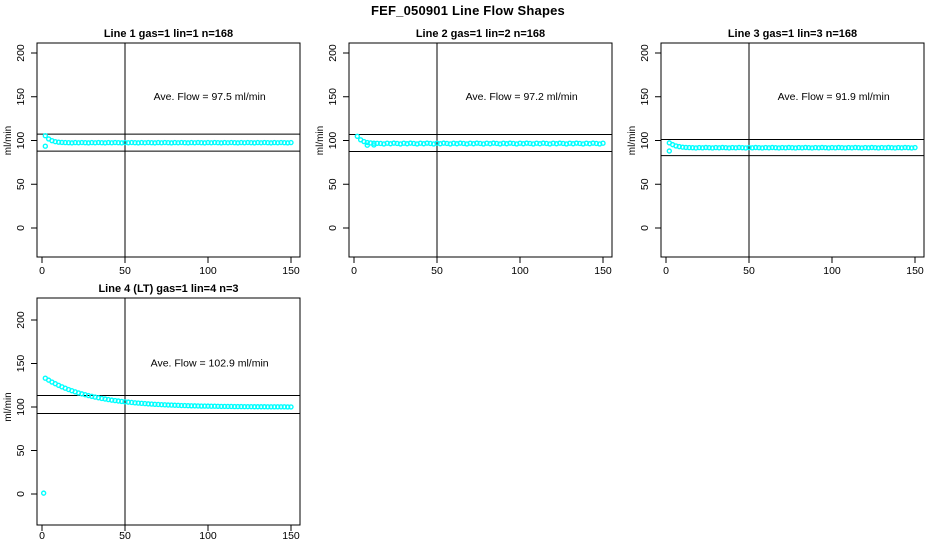 The width and height of the screenshot is (936, 540). I want to click on ave-flow-annotation: Ave. Flow = 91.9 ml/min, so click(834, 97).